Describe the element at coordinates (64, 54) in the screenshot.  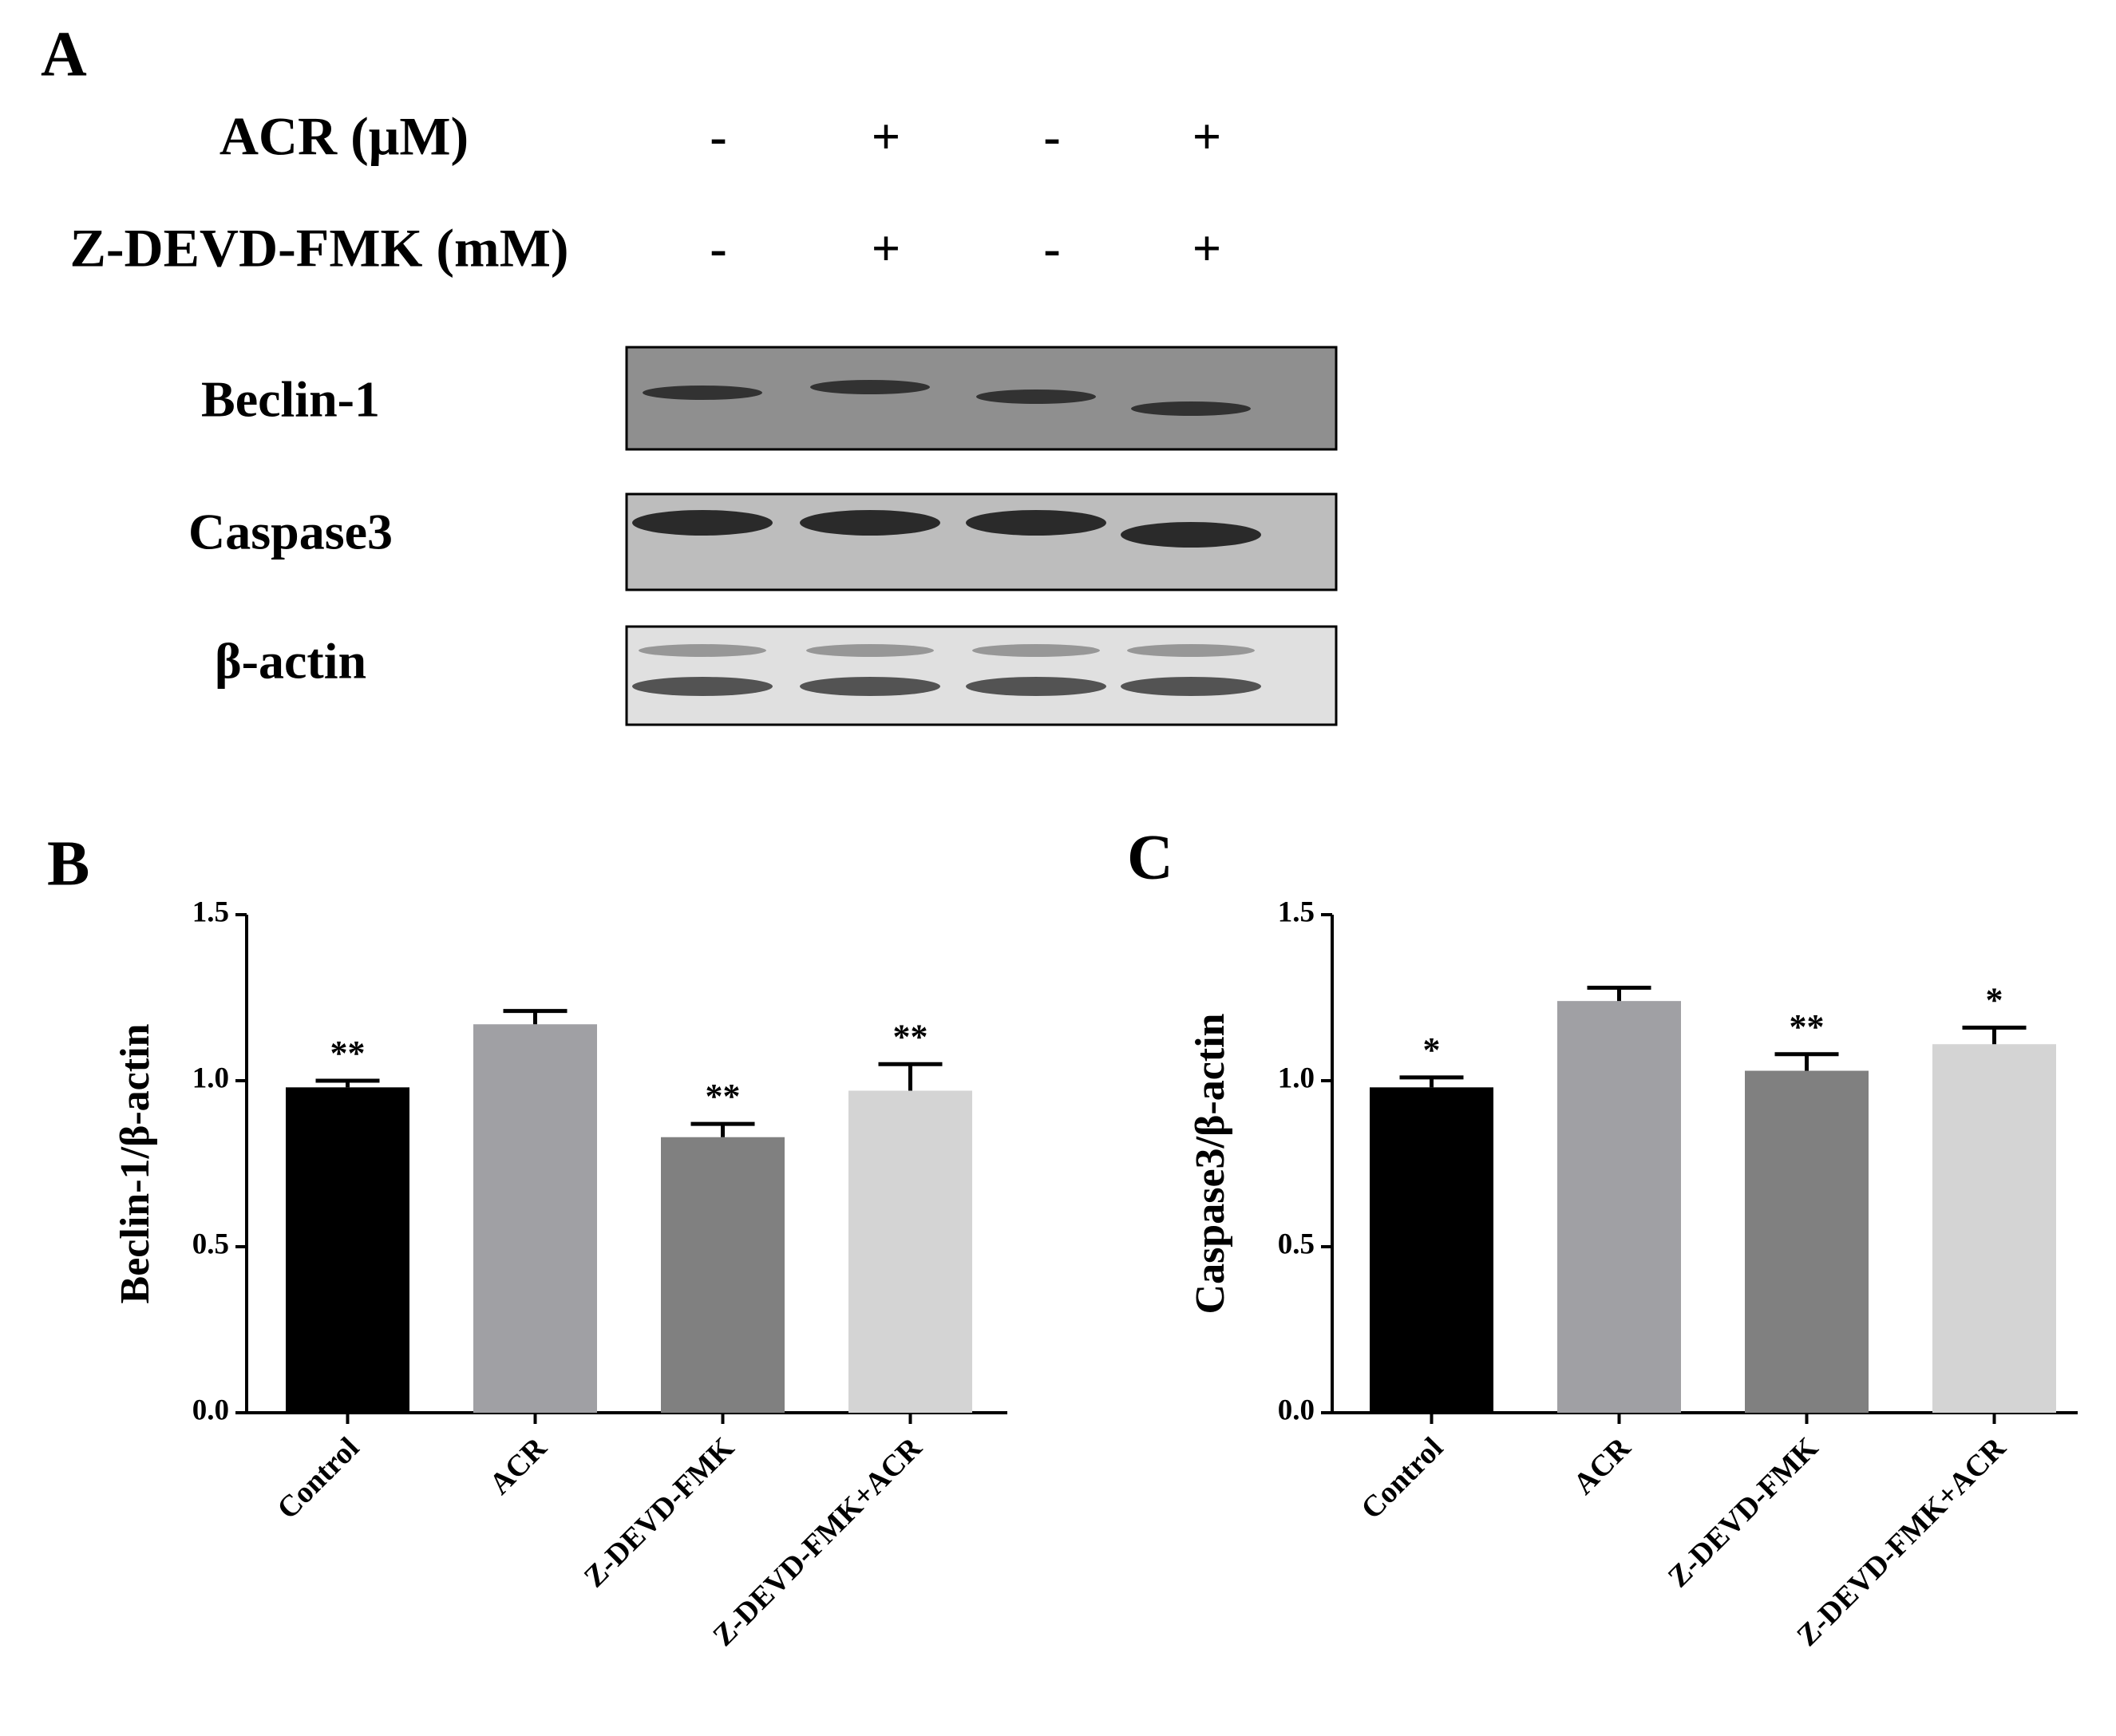
I see `panel-label: A` at that location.